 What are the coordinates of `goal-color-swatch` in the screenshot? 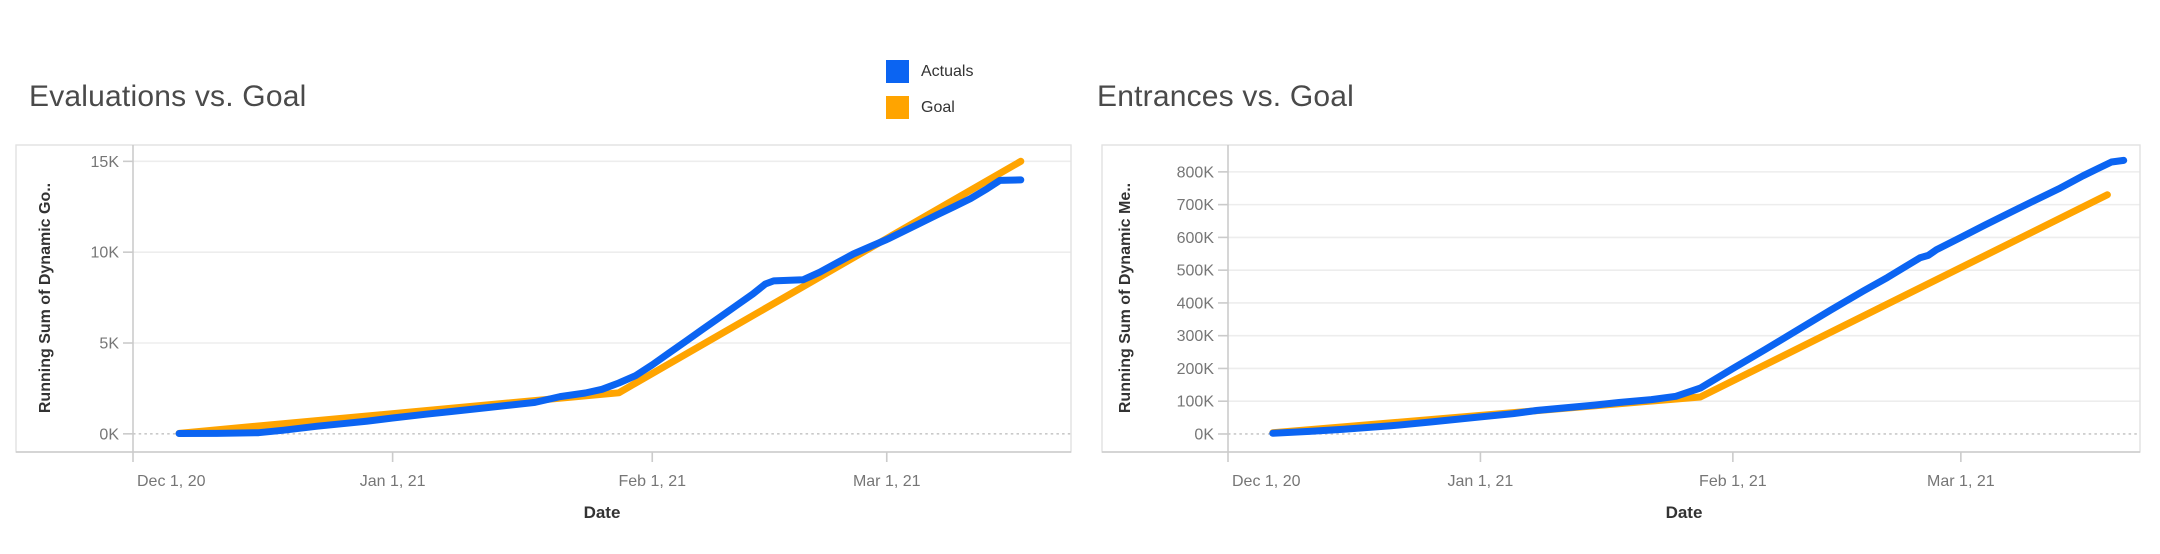 It's located at (897, 107).